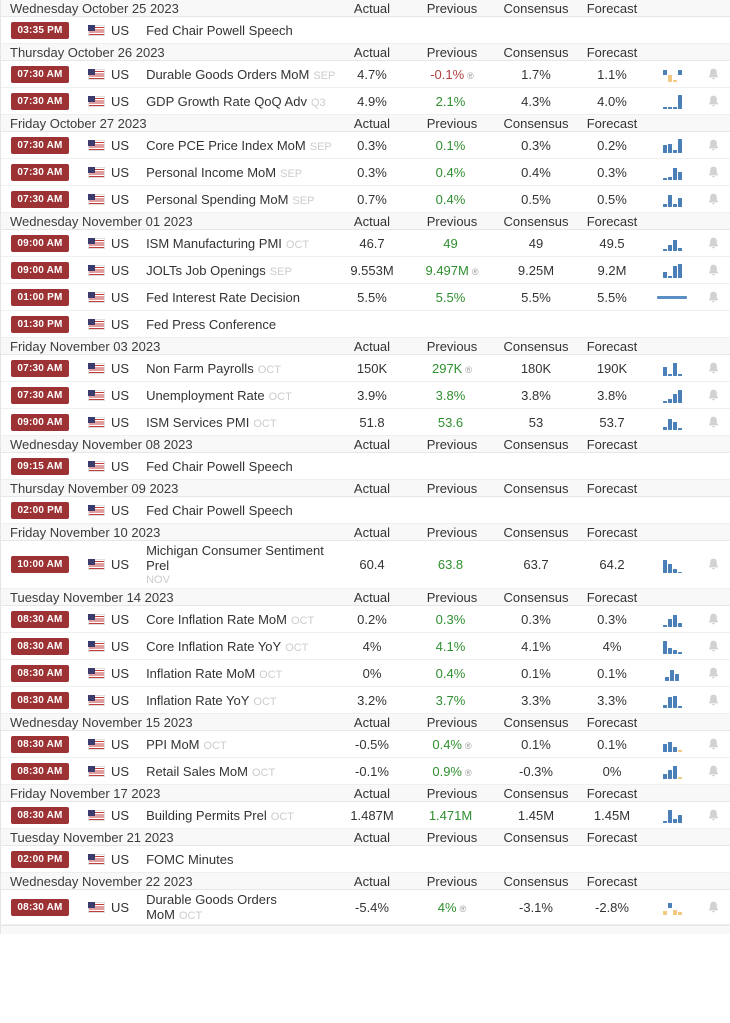 This screenshot has height=1023, width=730. Describe the element at coordinates (612, 722) in the screenshot. I see `column-header-forecast: Forecast` at that location.